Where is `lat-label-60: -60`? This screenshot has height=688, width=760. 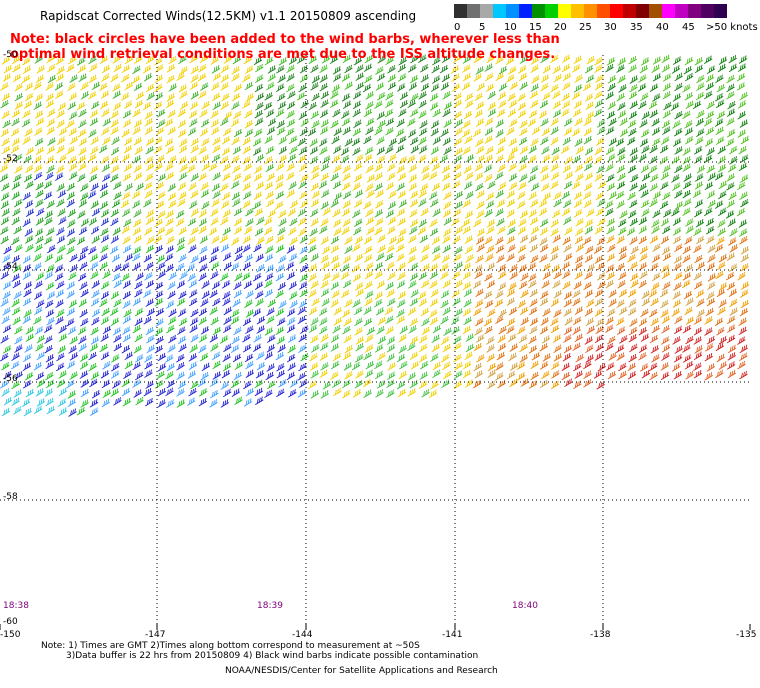
lat-label-60: -60 is located at coordinates (10, 622).